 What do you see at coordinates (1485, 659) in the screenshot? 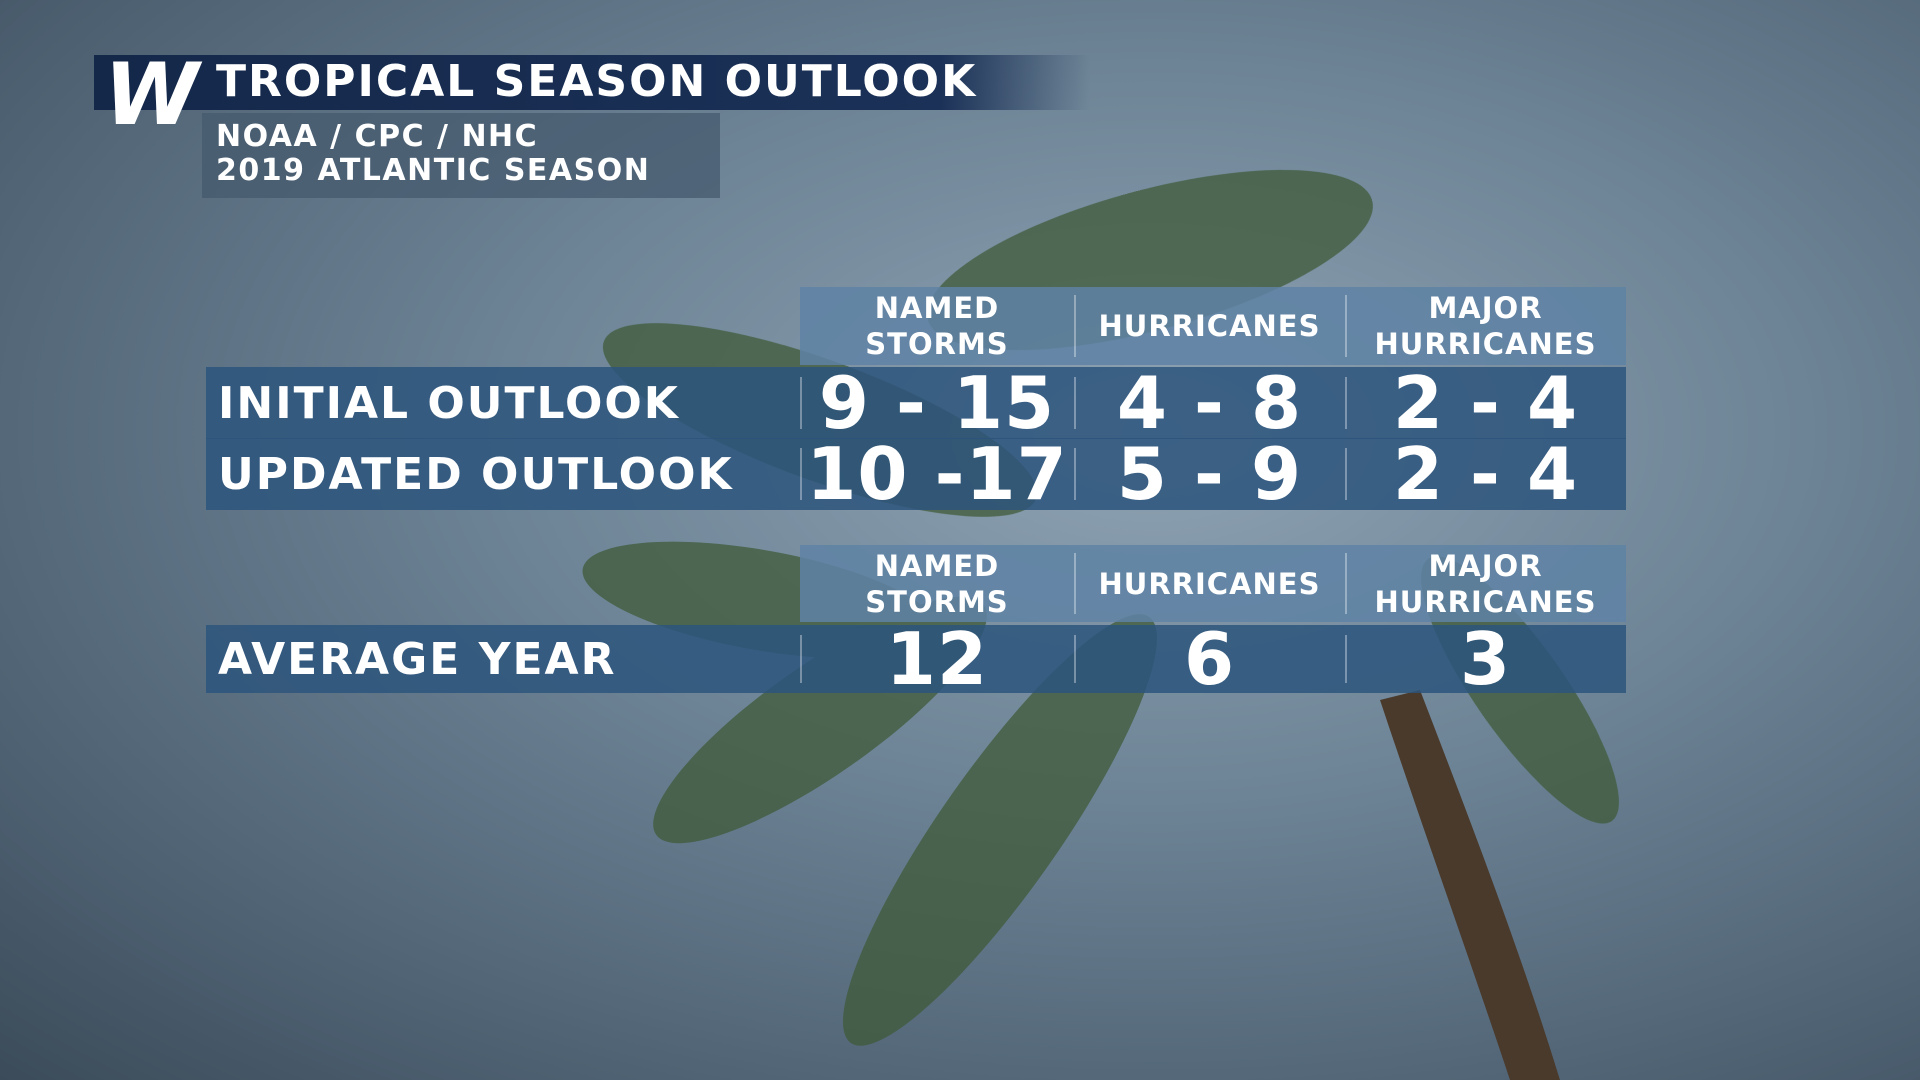
I see `cell-value: 3` at bounding box center [1485, 659].